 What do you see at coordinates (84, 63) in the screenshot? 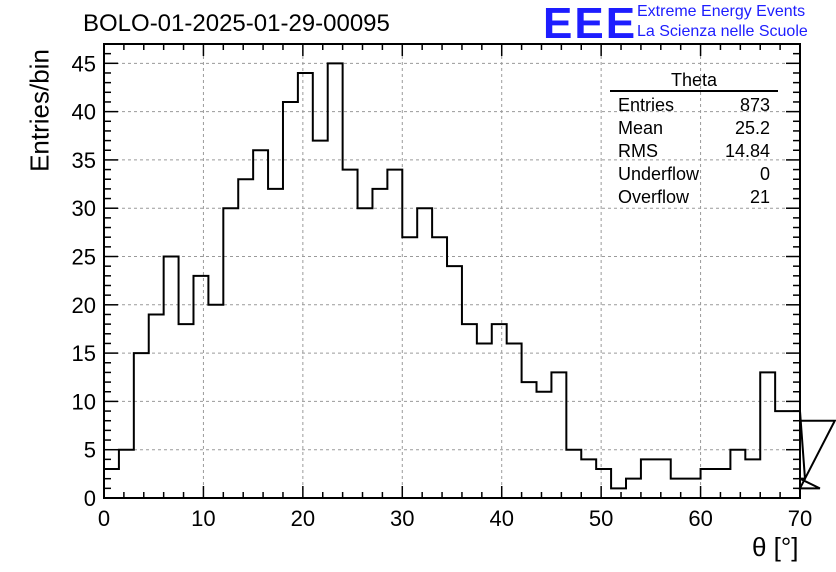
I see `y-tick-label: 45` at bounding box center [84, 63].